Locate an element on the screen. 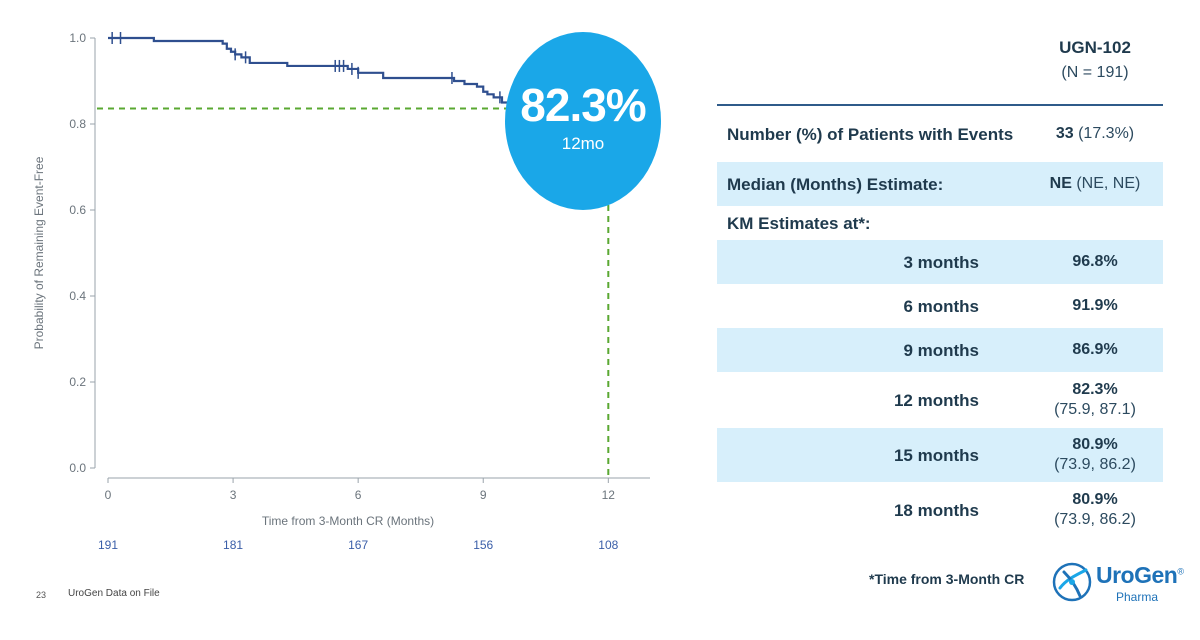 This screenshot has width=1200, height=640. logo-sub: Pharma is located at coordinates (1137, 597).